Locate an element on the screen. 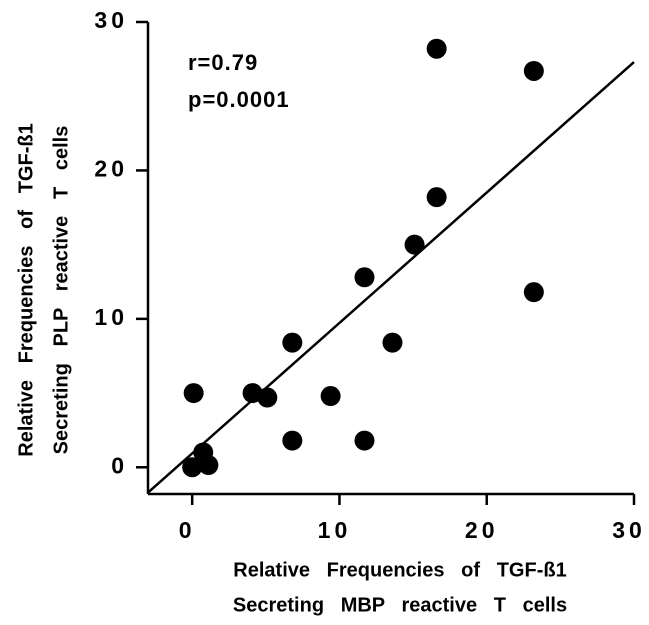  x-axis-label: Secreting MBP reactive T cells is located at coordinates (400, 605).